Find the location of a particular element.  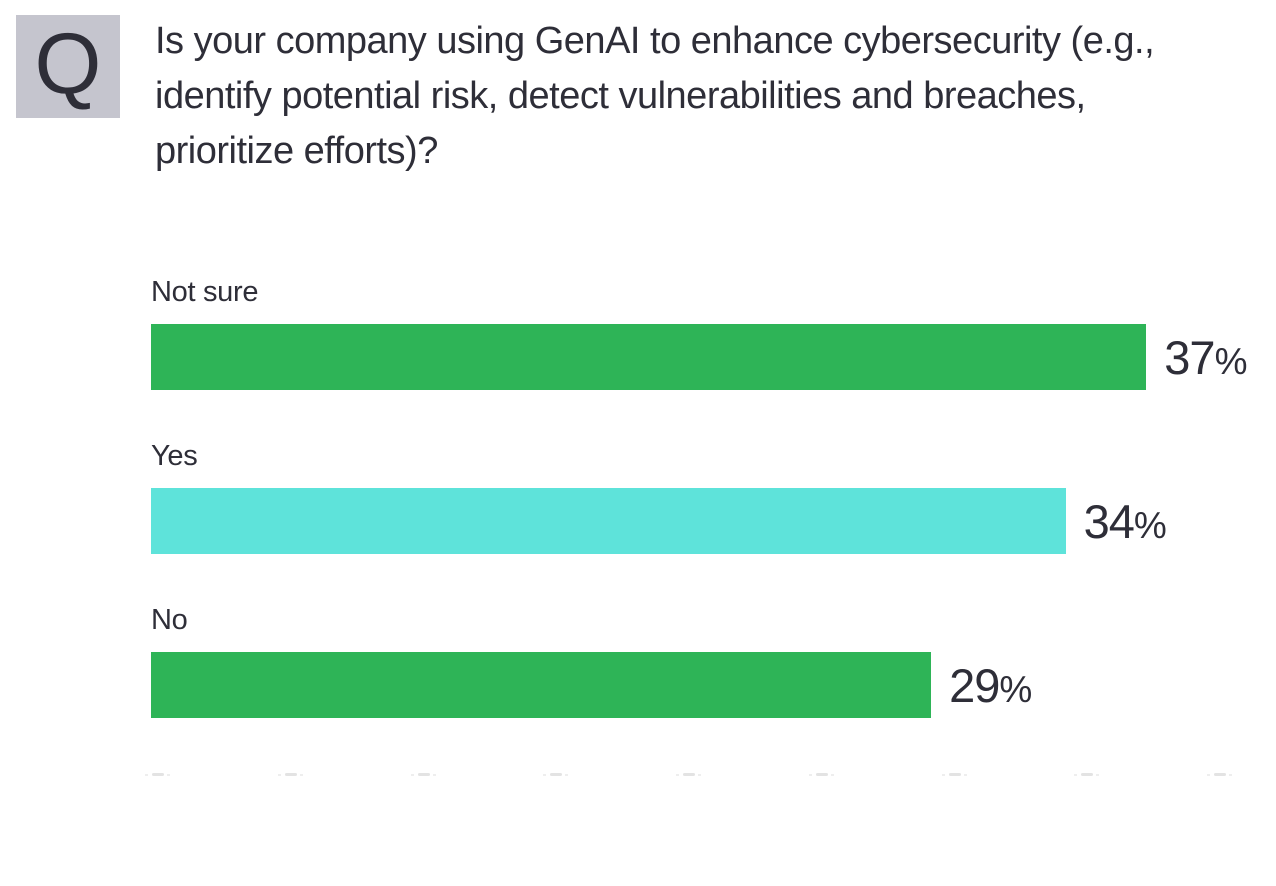

bar-track: 37% is located at coordinates (699, 357).